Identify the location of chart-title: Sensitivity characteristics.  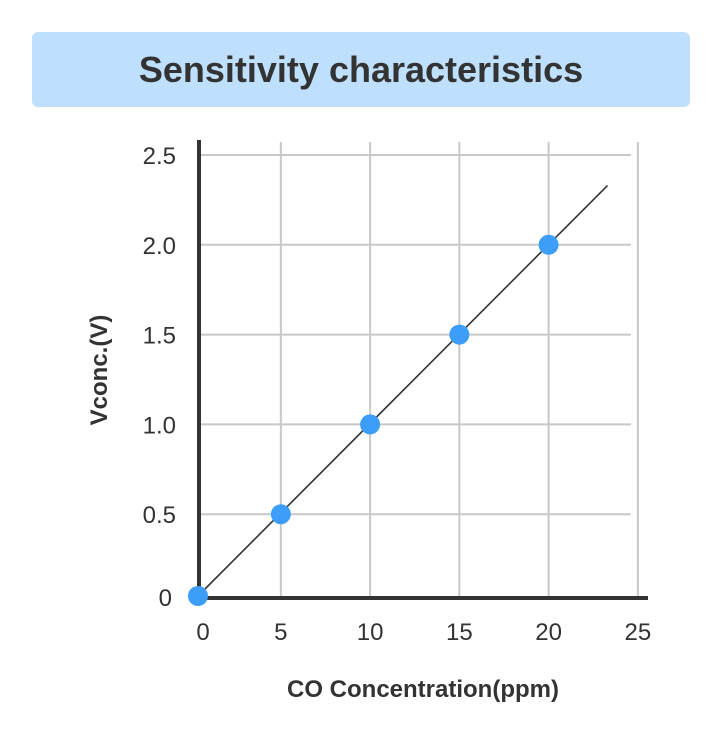
(361, 69).